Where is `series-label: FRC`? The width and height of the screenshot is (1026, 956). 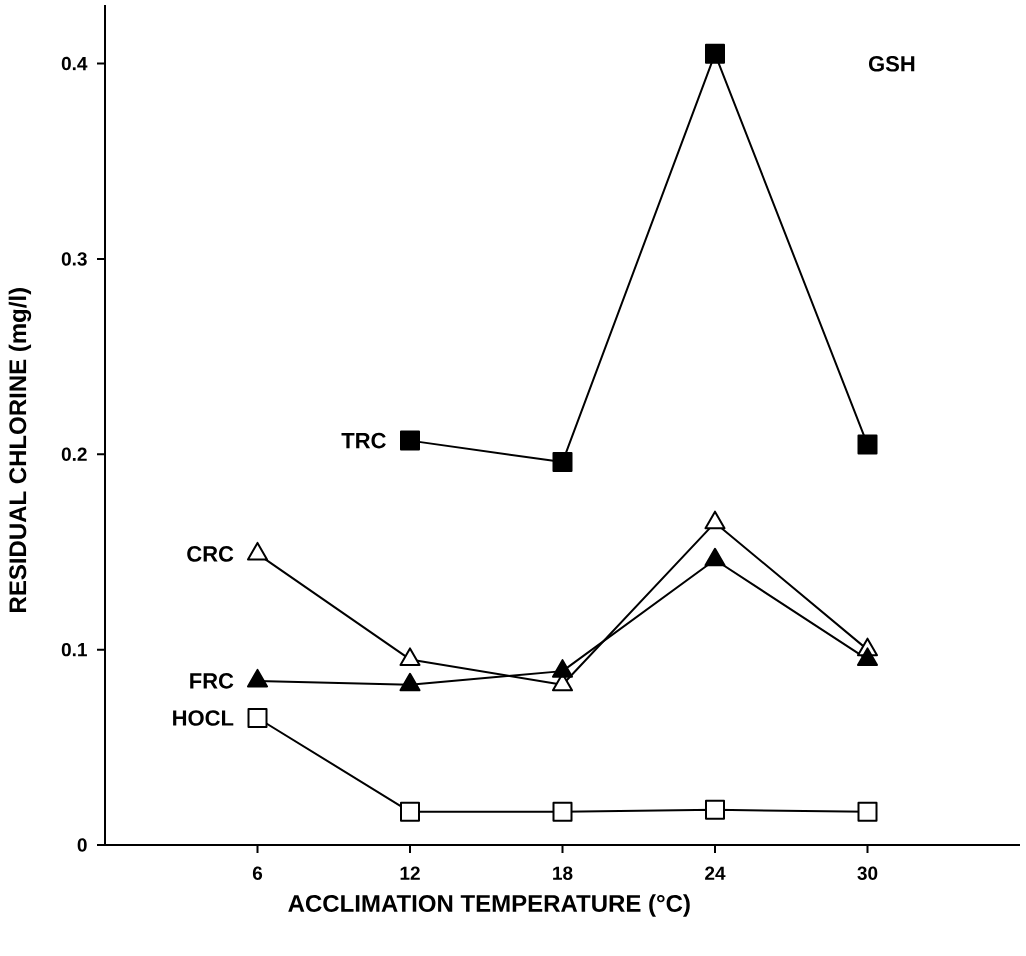 series-label: FRC is located at coordinates (212, 681).